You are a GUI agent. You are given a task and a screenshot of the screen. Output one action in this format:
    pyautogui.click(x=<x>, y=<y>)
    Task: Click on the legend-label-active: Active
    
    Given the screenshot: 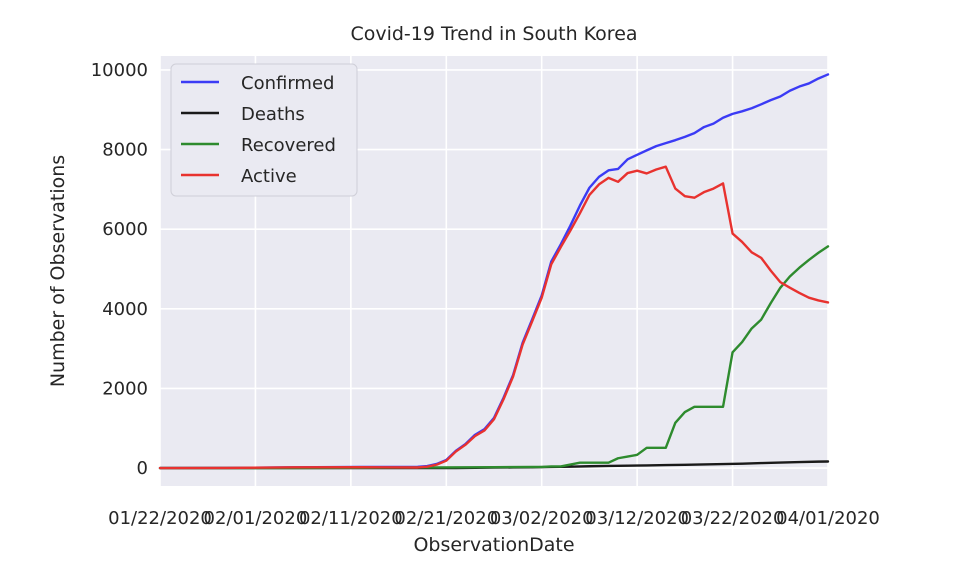 What is the action you would take?
    pyautogui.click(x=269, y=176)
    